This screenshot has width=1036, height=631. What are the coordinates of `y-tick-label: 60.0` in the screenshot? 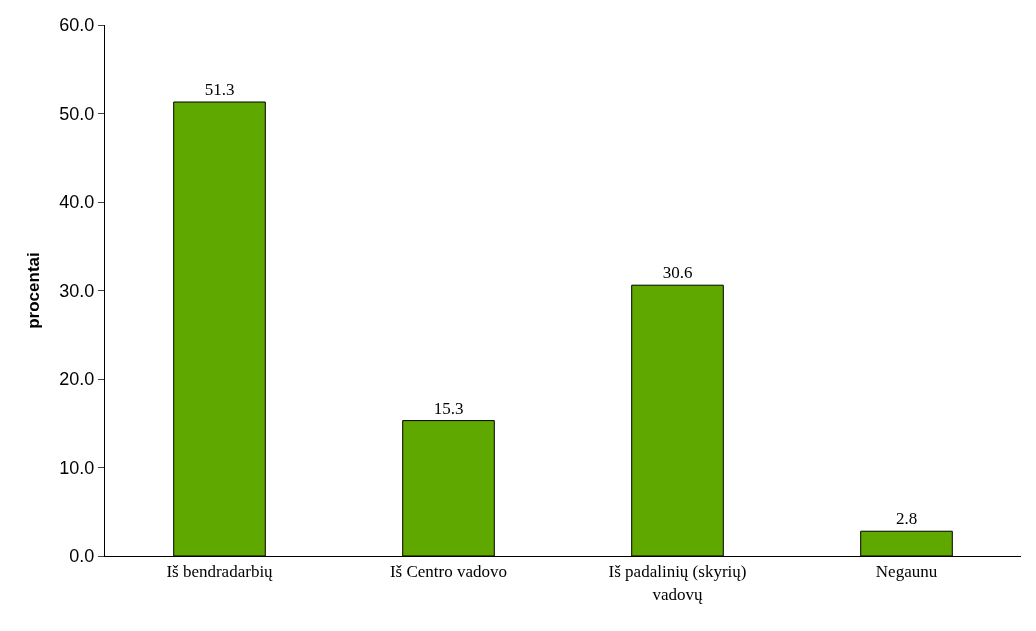 It's located at (77, 25).